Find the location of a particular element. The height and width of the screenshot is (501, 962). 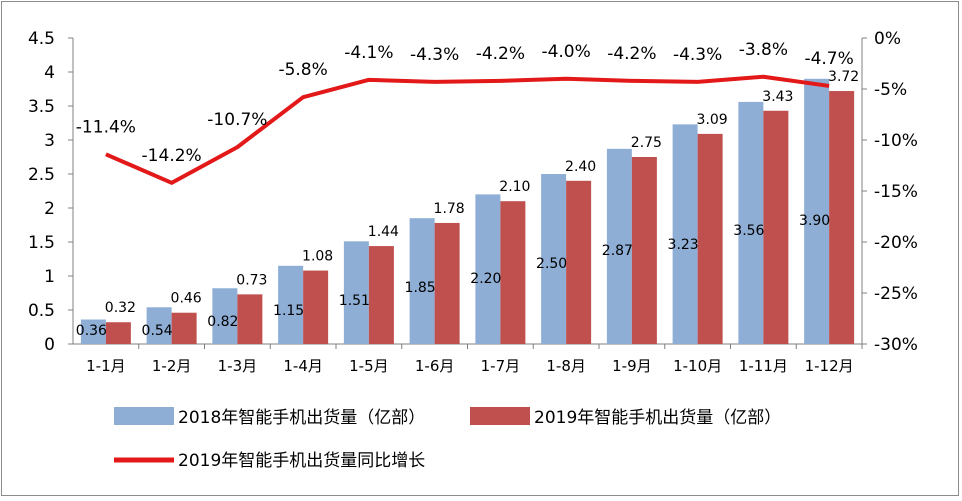

data-label-2019: 3.09 is located at coordinates (712, 120).